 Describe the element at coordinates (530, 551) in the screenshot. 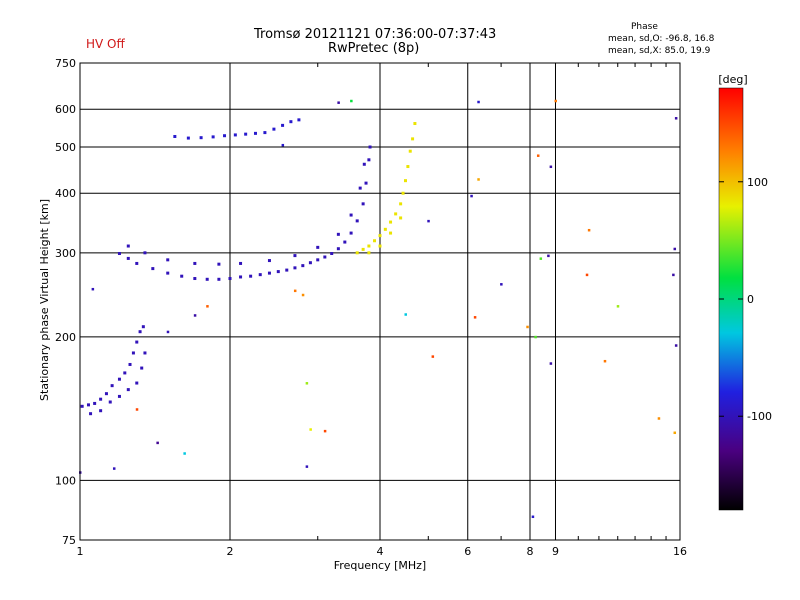

I see `x-tick-label: 8` at that location.